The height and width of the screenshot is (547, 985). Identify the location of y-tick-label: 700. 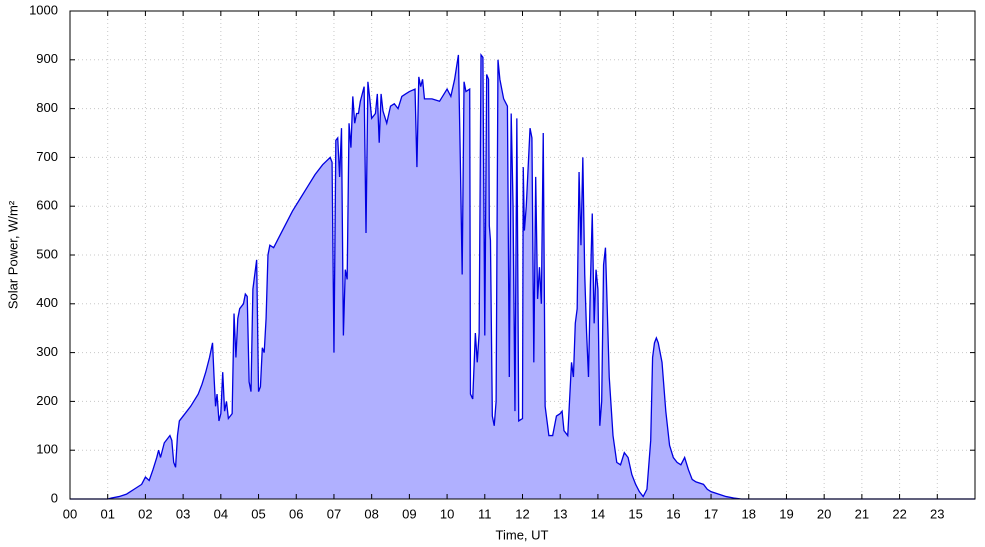
(47, 156).